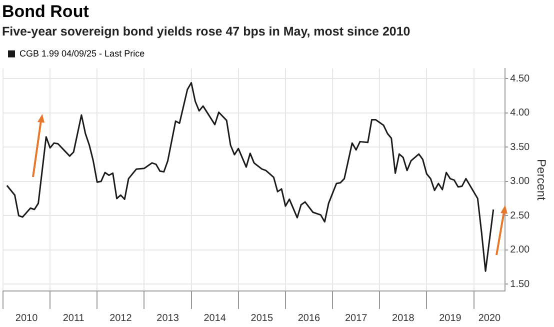  Describe the element at coordinates (520, 250) in the screenshot. I see `y-tick-label: 2.00` at that location.